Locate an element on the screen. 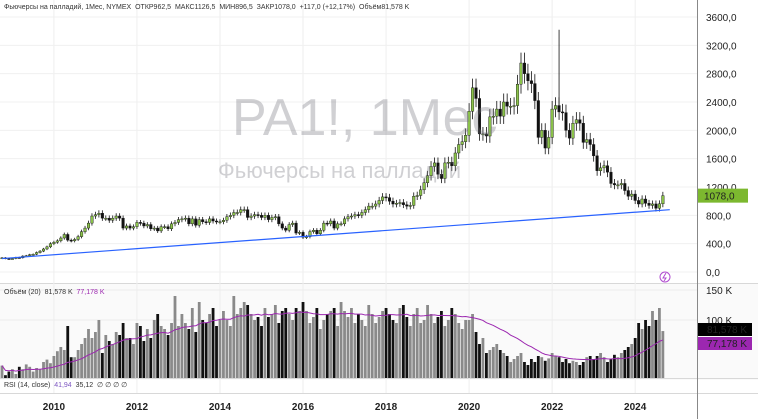 The height and width of the screenshot is (419, 758). rsi-value: 41,94 is located at coordinates (63, 385).